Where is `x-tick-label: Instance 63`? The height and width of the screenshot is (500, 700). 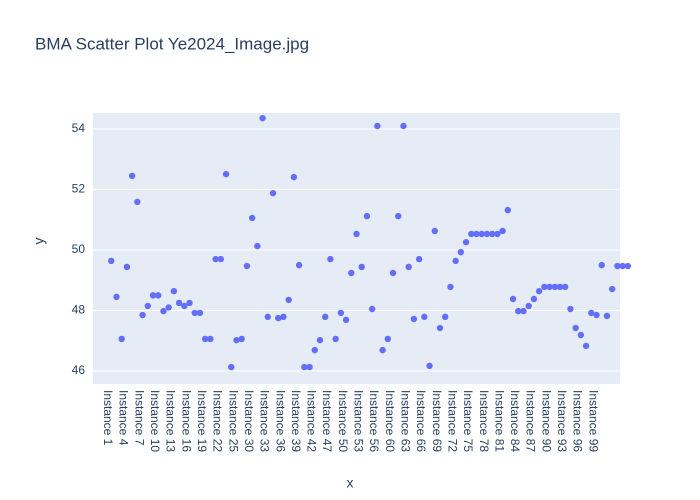
x-tick-label: Instance 63 is located at coordinates (406, 421).